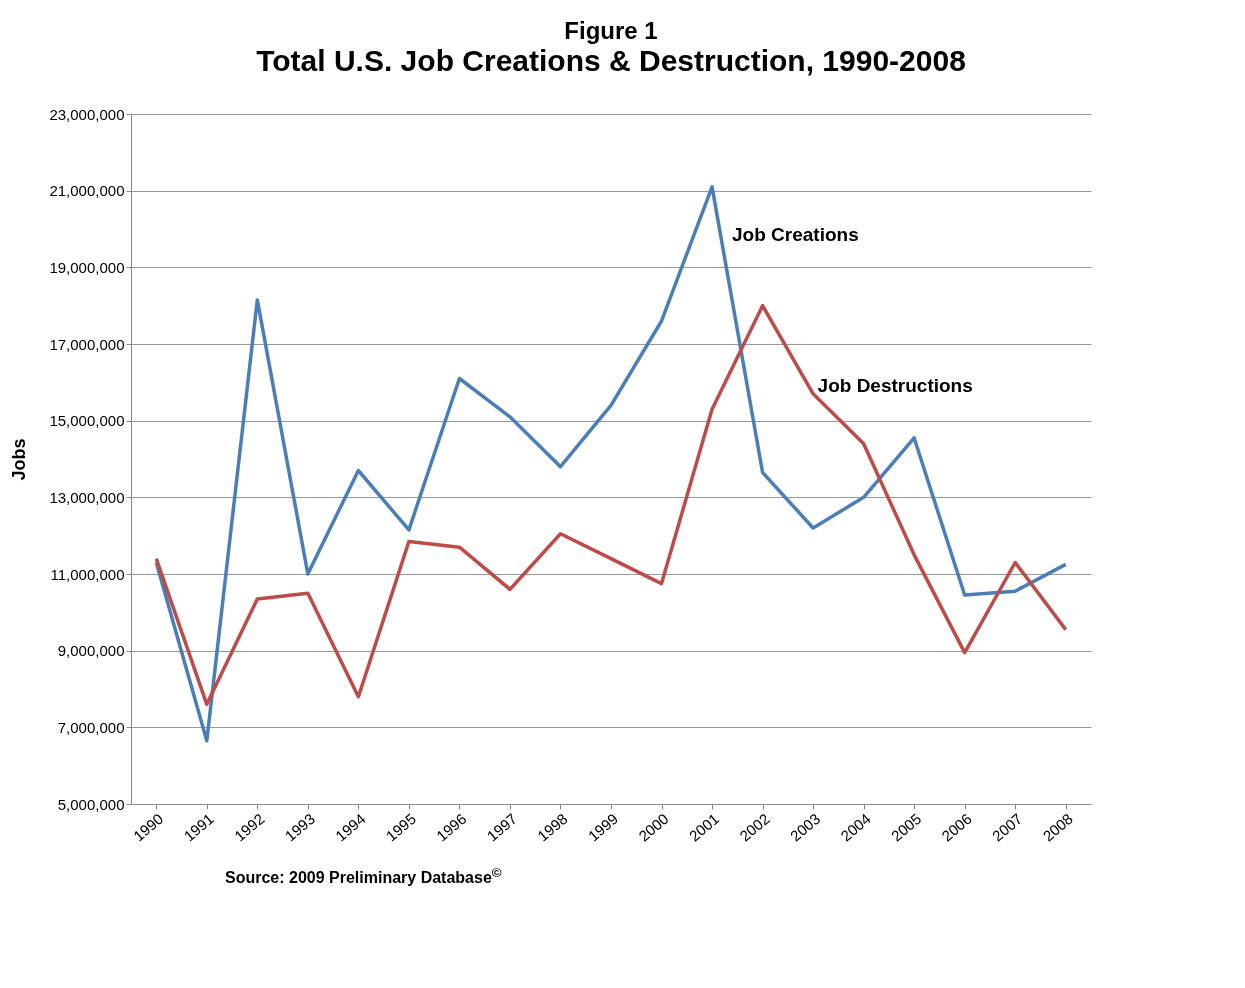 The height and width of the screenshot is (988, 1245). I want to click on y-tick-label: 5,000,000, so click(91, 804).